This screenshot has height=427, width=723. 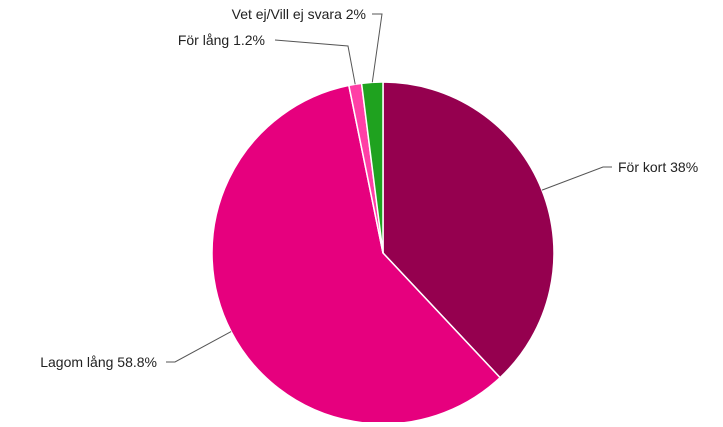 I want to click on slice-label-vet-ej: Vet ej/Vill ej svara 2%, so click(x=299, y=14).